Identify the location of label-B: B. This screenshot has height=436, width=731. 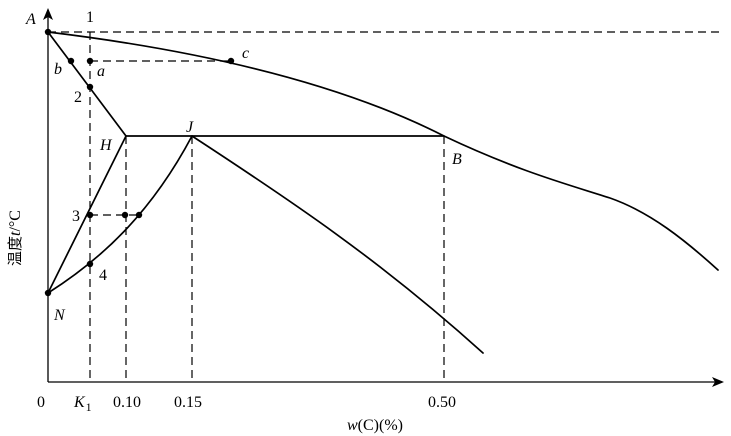
(457, 159).